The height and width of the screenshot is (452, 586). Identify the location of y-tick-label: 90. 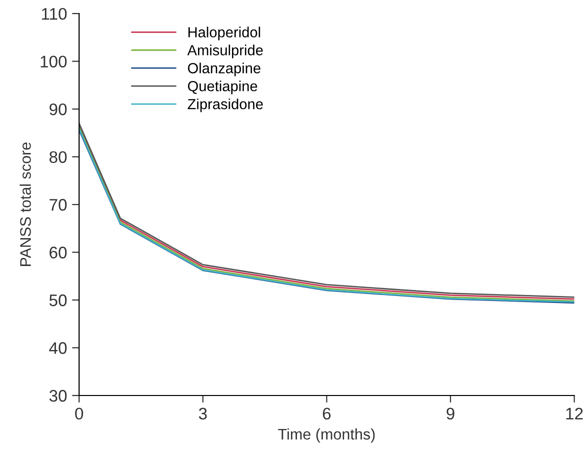
(58, 109).